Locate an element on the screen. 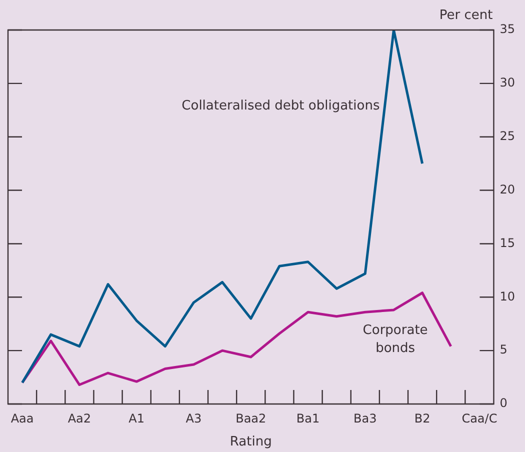  x-axis-title: Rating is located at coordinates (251, 442).